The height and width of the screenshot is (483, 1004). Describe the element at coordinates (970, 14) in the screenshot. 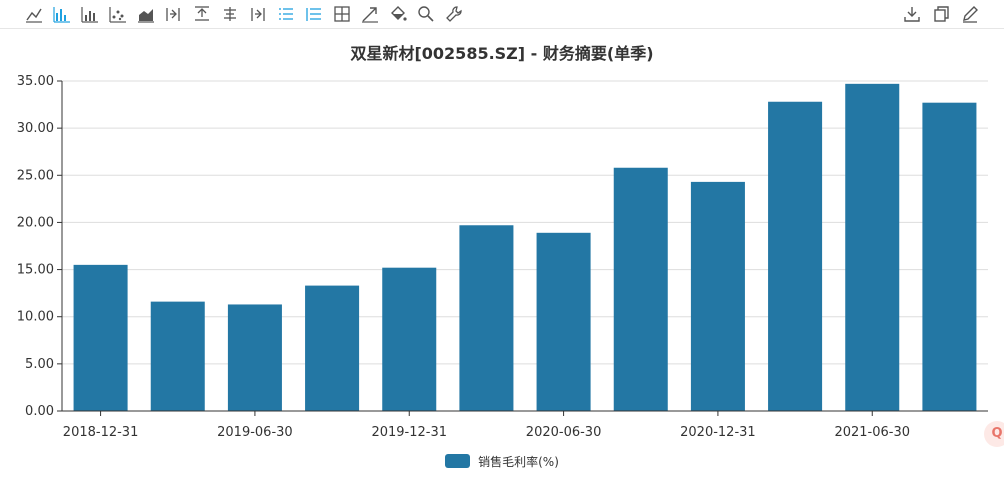

I see `edit-icon` at that location.